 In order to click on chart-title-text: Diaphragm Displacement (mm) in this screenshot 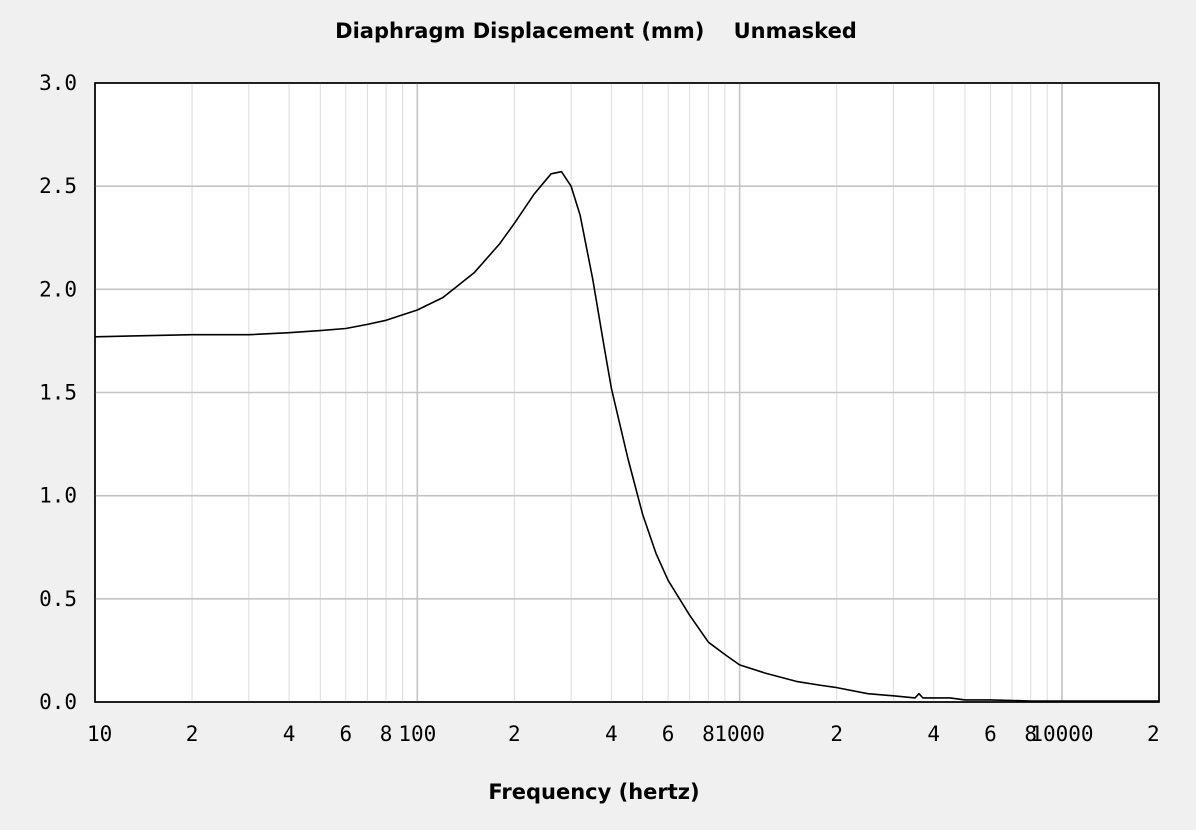, I will do `click(519, 31)`.